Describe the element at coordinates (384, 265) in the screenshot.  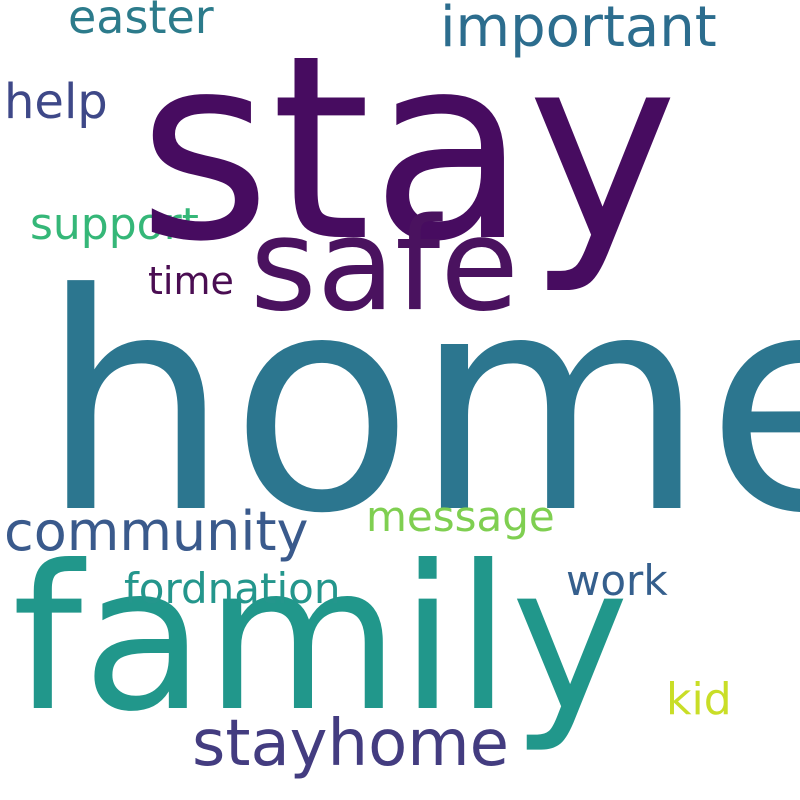
I see `word-safe: safe` at that location.